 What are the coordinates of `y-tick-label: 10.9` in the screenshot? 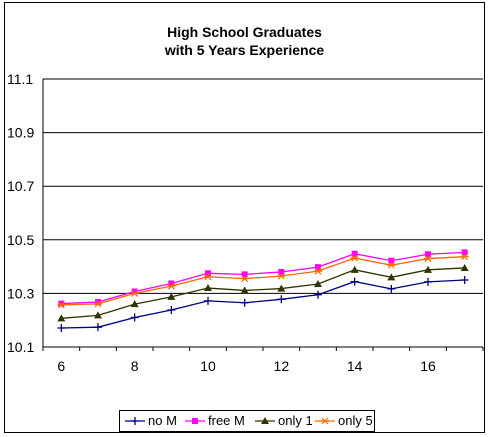 It's located at (20, 133).